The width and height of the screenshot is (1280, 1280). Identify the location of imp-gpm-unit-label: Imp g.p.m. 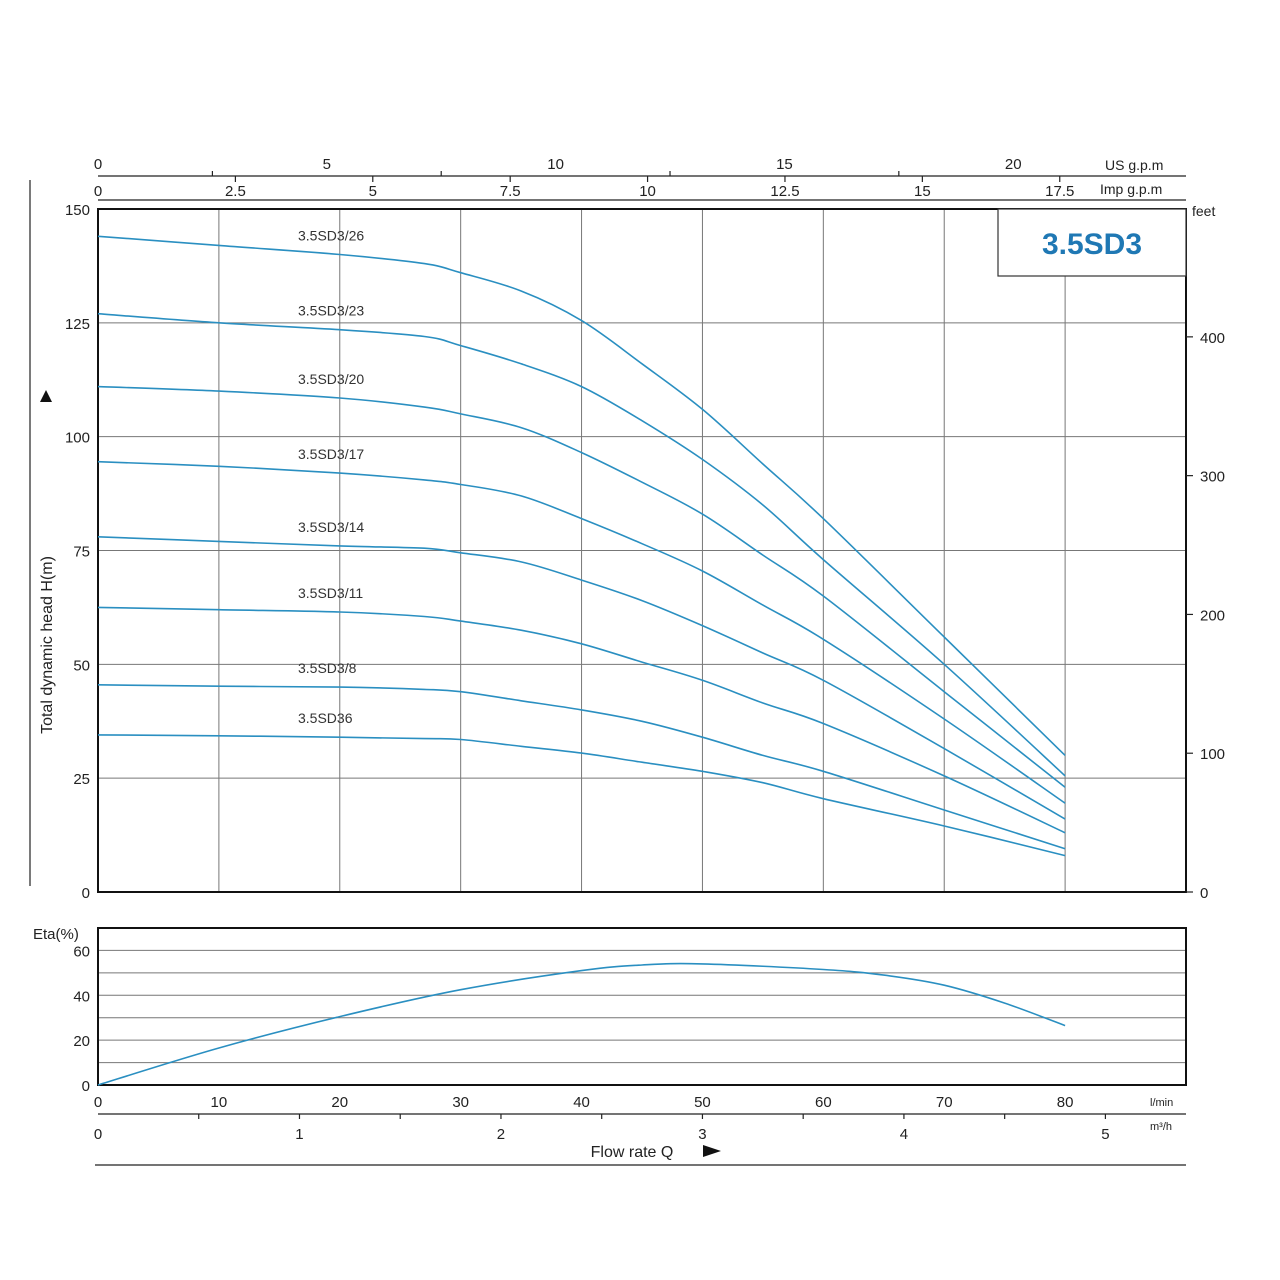
(1131, 189).